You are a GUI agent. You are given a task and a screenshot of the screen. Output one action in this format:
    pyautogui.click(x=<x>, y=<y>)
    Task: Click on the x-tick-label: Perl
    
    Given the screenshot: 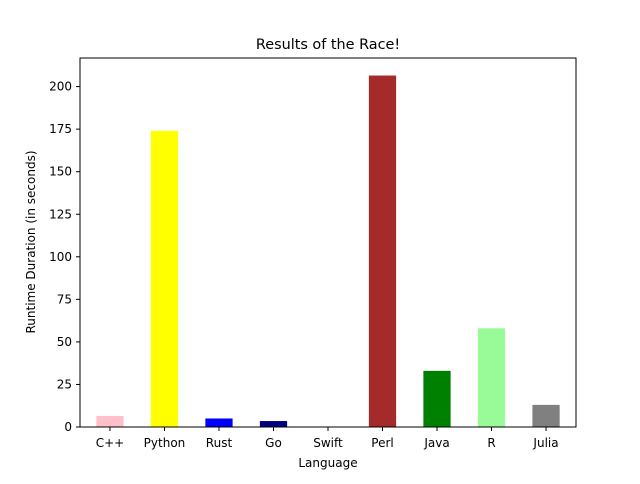 What is the action you would take?
    pyautogui.click(x=382, y=443)
    